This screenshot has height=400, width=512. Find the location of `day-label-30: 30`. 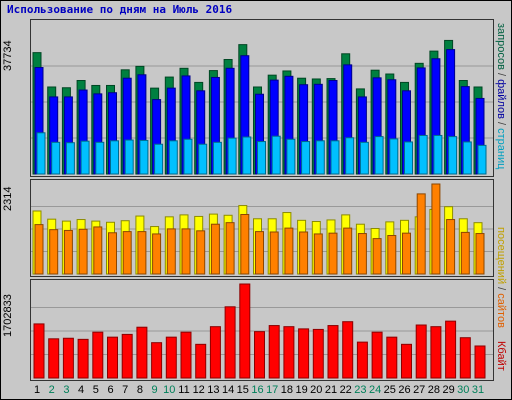

day-label-30: 30 is located at coordinates (463, 390).